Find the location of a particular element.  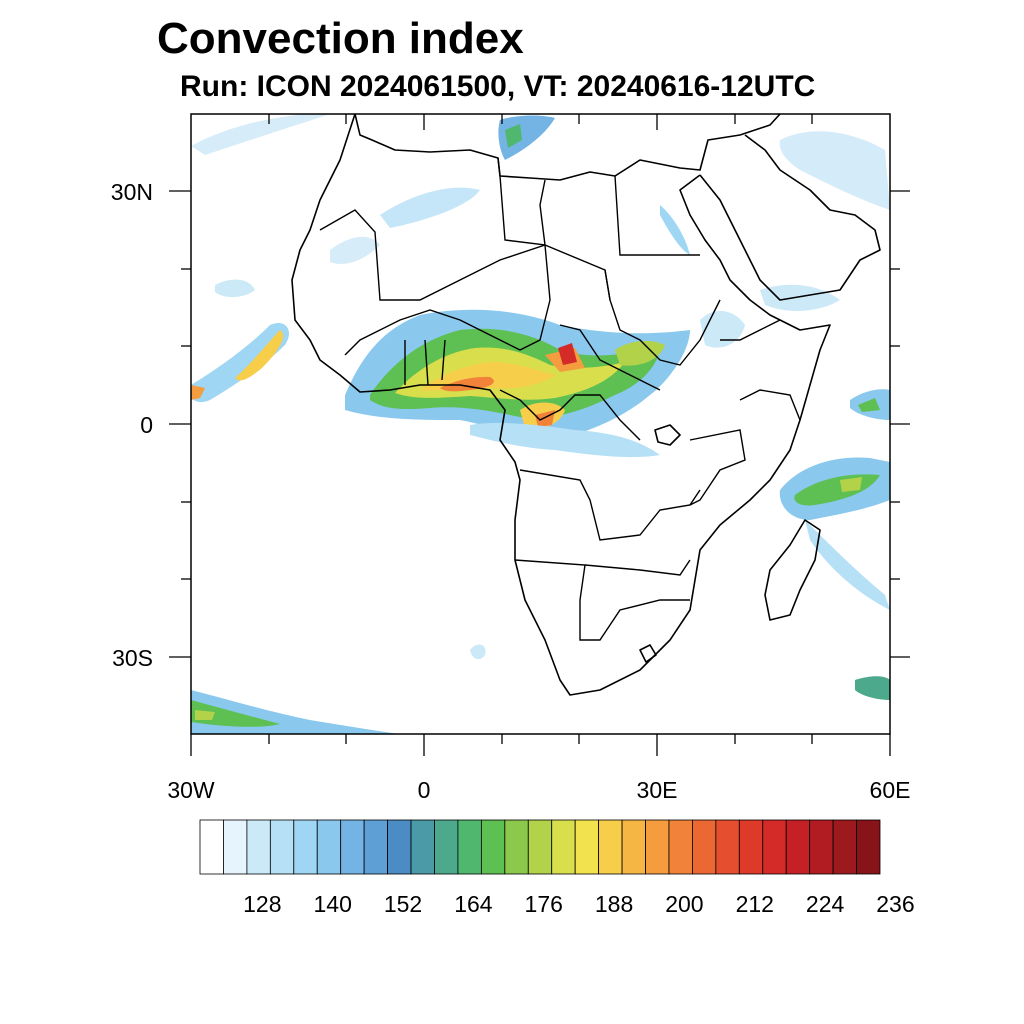

colorbar-label: 188 is located at coordinates (614, 904).